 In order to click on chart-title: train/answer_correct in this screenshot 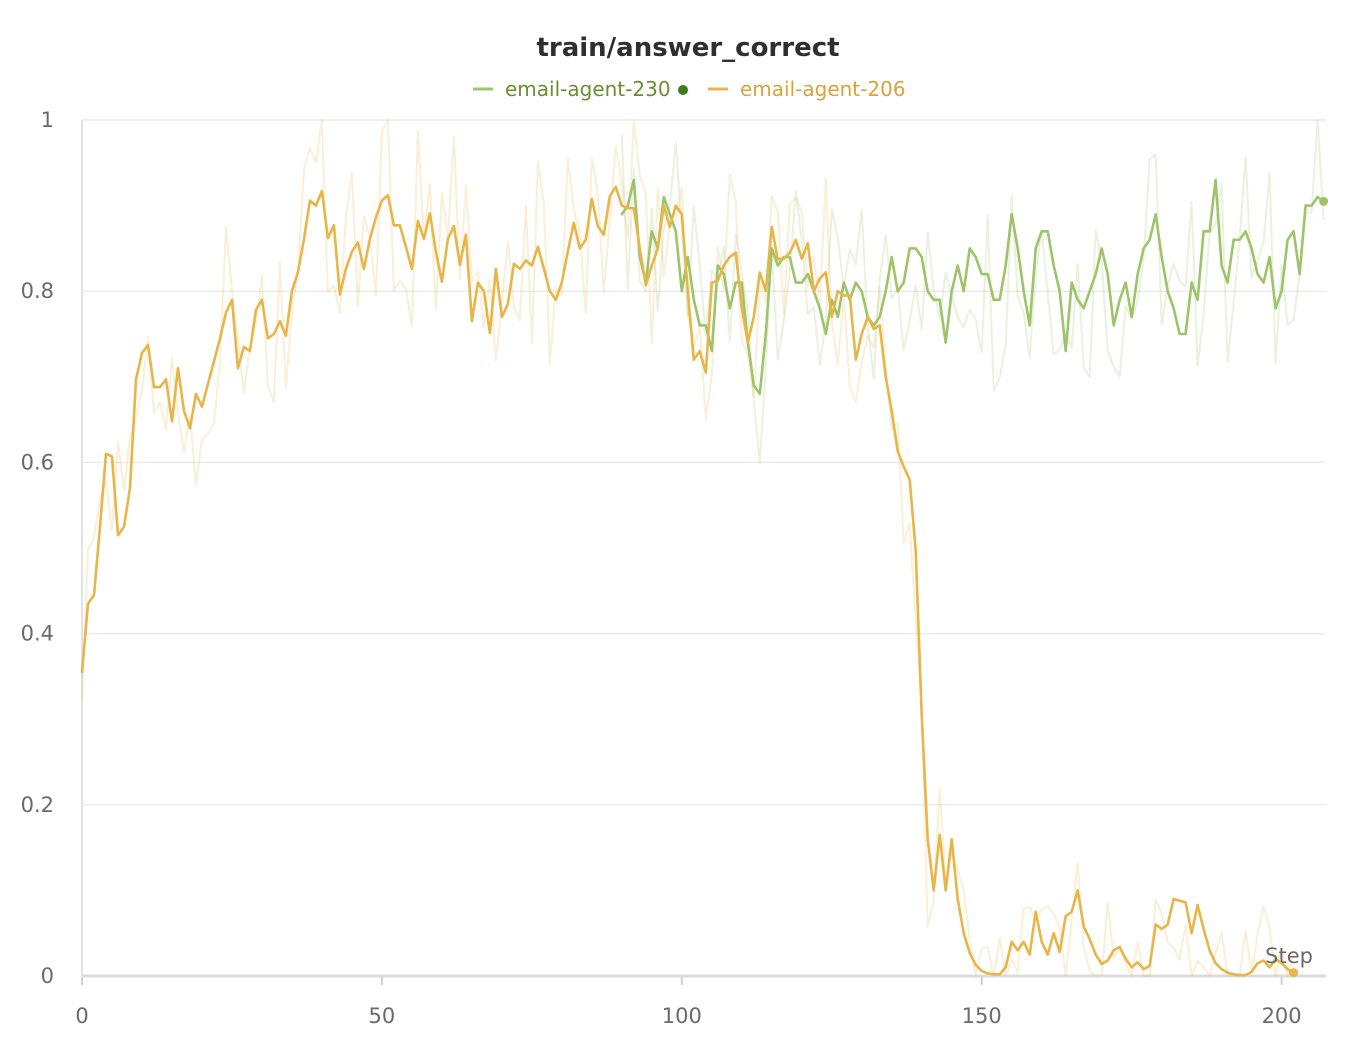, I will do `click(687, 48)`.